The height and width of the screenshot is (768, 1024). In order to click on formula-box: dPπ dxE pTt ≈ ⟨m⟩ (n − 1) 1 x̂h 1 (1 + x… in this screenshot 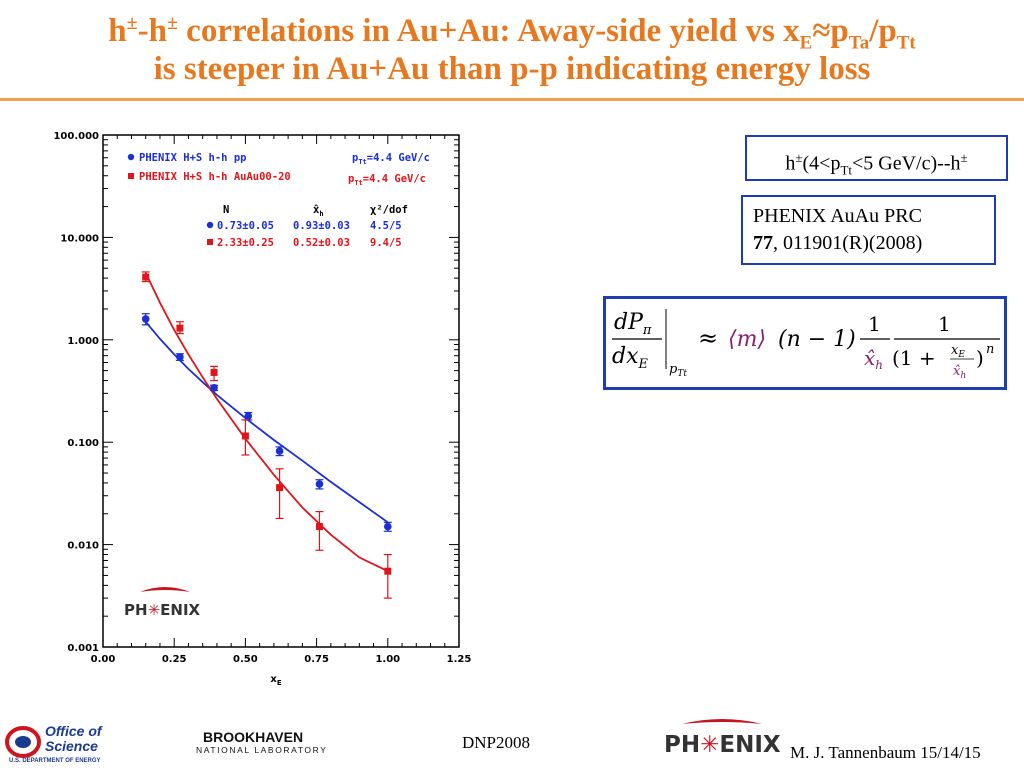, I will do `click(805, 343)`.